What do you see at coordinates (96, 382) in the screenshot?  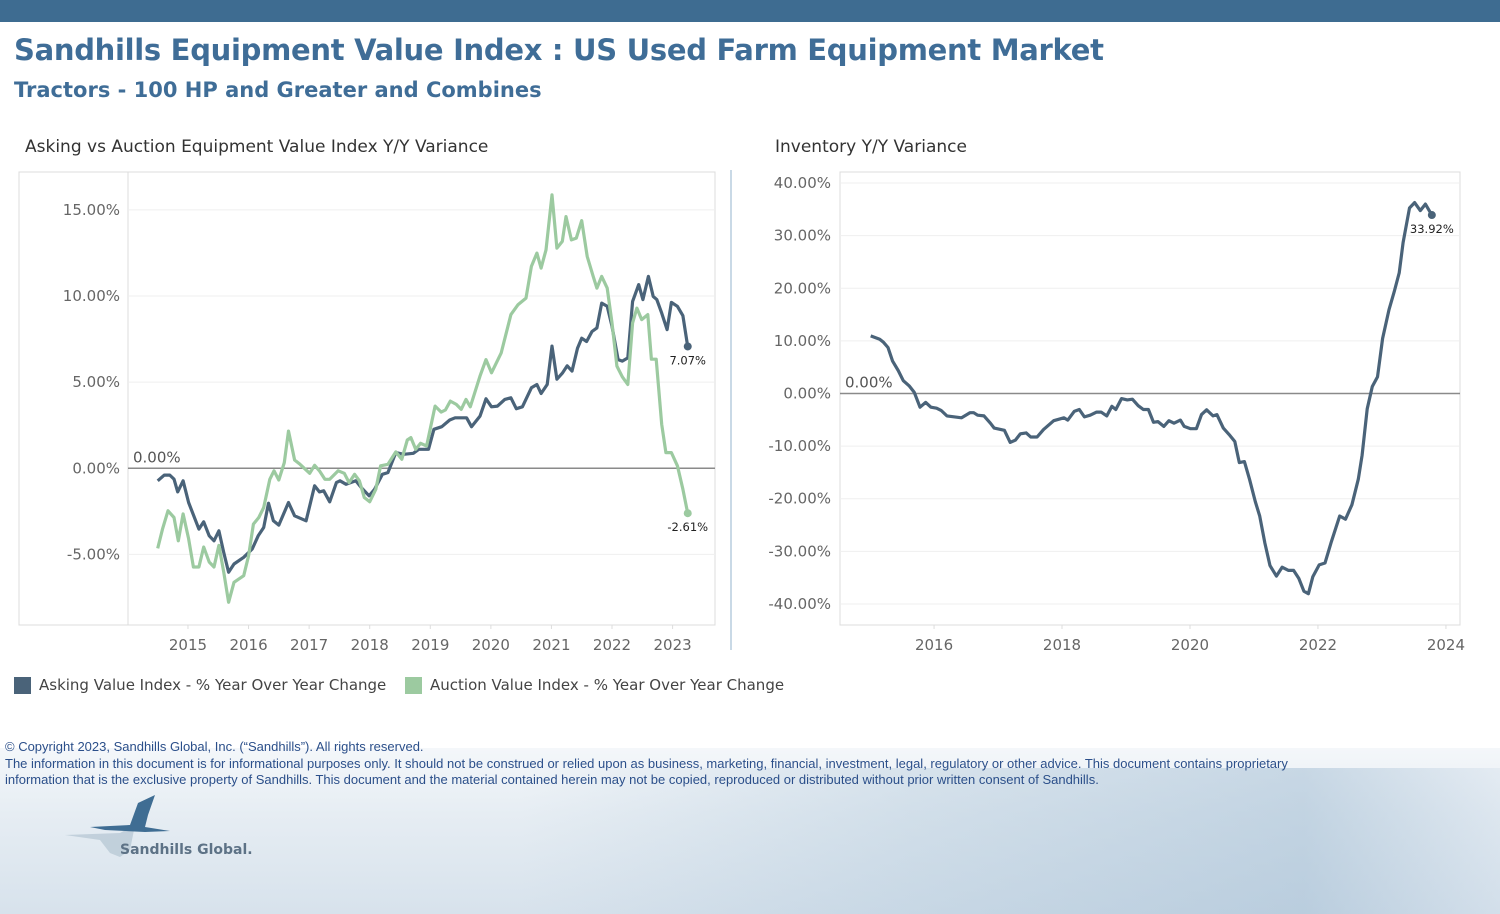 I see `left-ytick-label: 5.00%` at bounding box center [96, 382].